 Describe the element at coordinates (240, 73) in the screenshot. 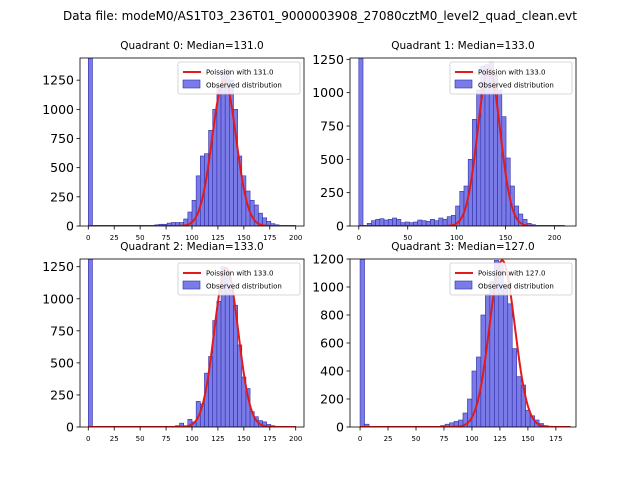

I see `legend-label-poisson: Poission with 131.0` at that location.